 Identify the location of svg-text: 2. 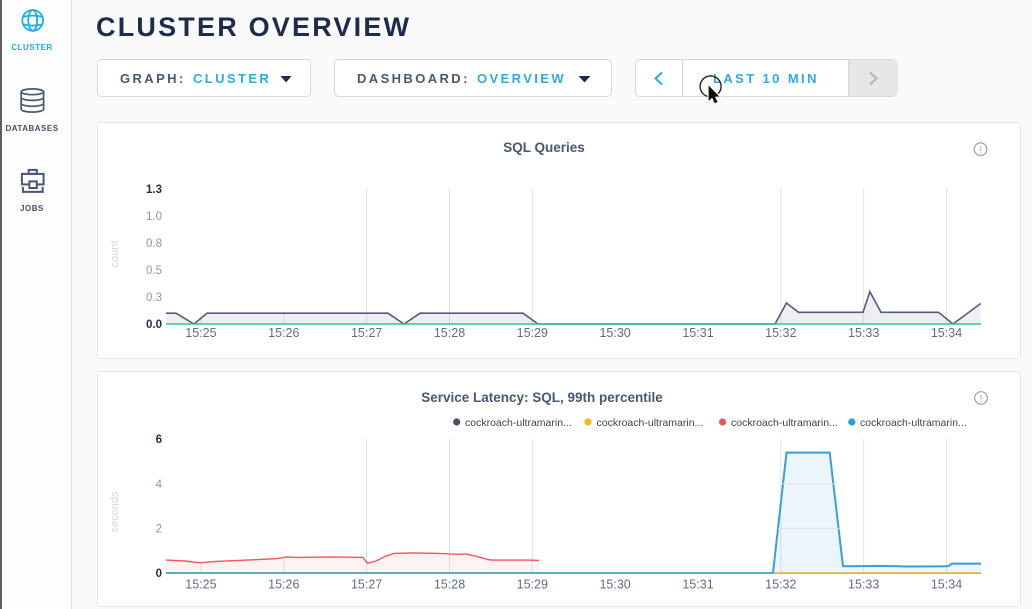
(159, 529).